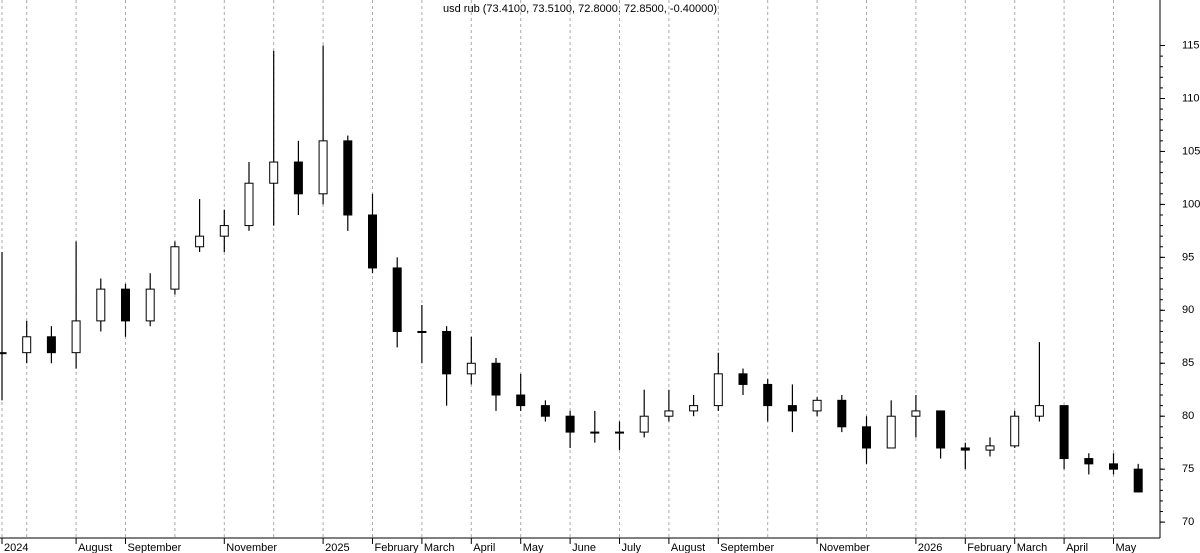  Describe the element at coordinates (584, 547) in the screenshot. I see `x-tick-label: June` at that location.